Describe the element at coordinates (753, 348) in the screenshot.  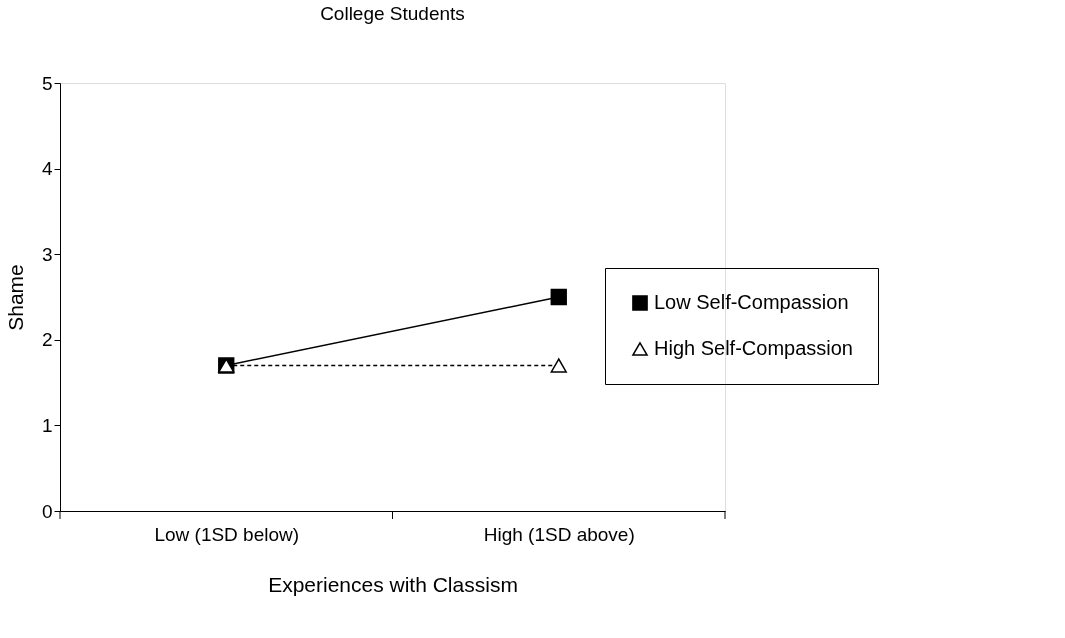
I see `legend-label: High Self-Compassion` at that location.